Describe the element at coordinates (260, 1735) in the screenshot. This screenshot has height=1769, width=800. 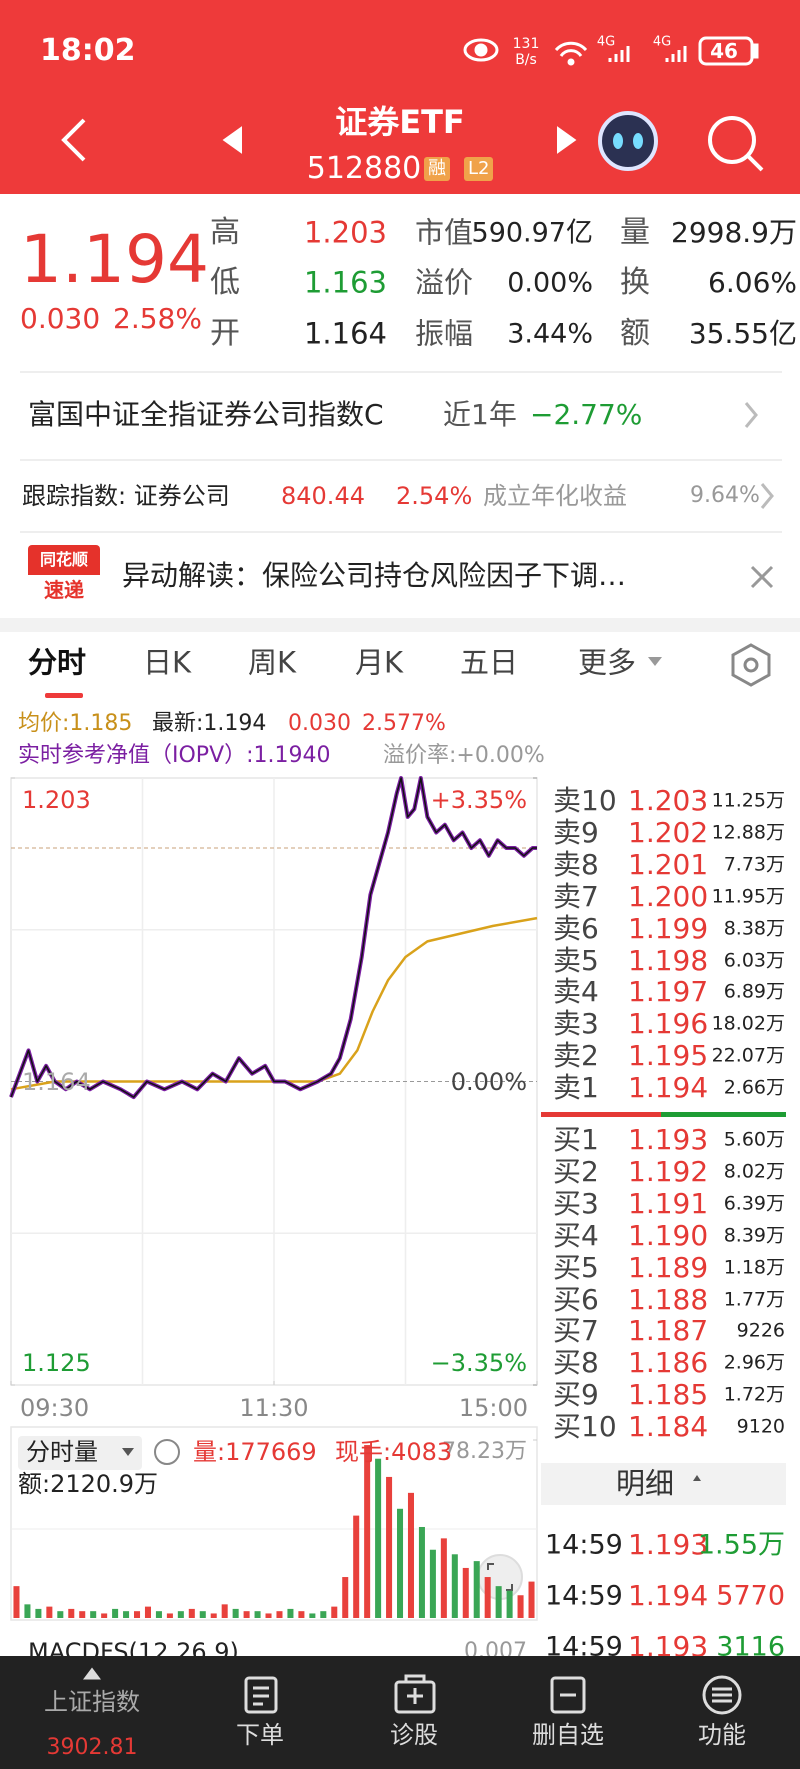
I see `nav-item: 下单` at that location.